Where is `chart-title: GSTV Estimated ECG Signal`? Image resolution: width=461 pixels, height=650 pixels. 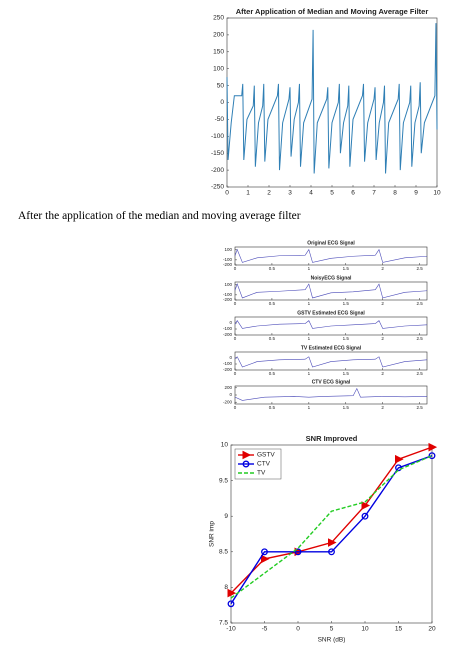 chart-title: GSTV Estimated ECG Signal is located at coordinates (331, 313).